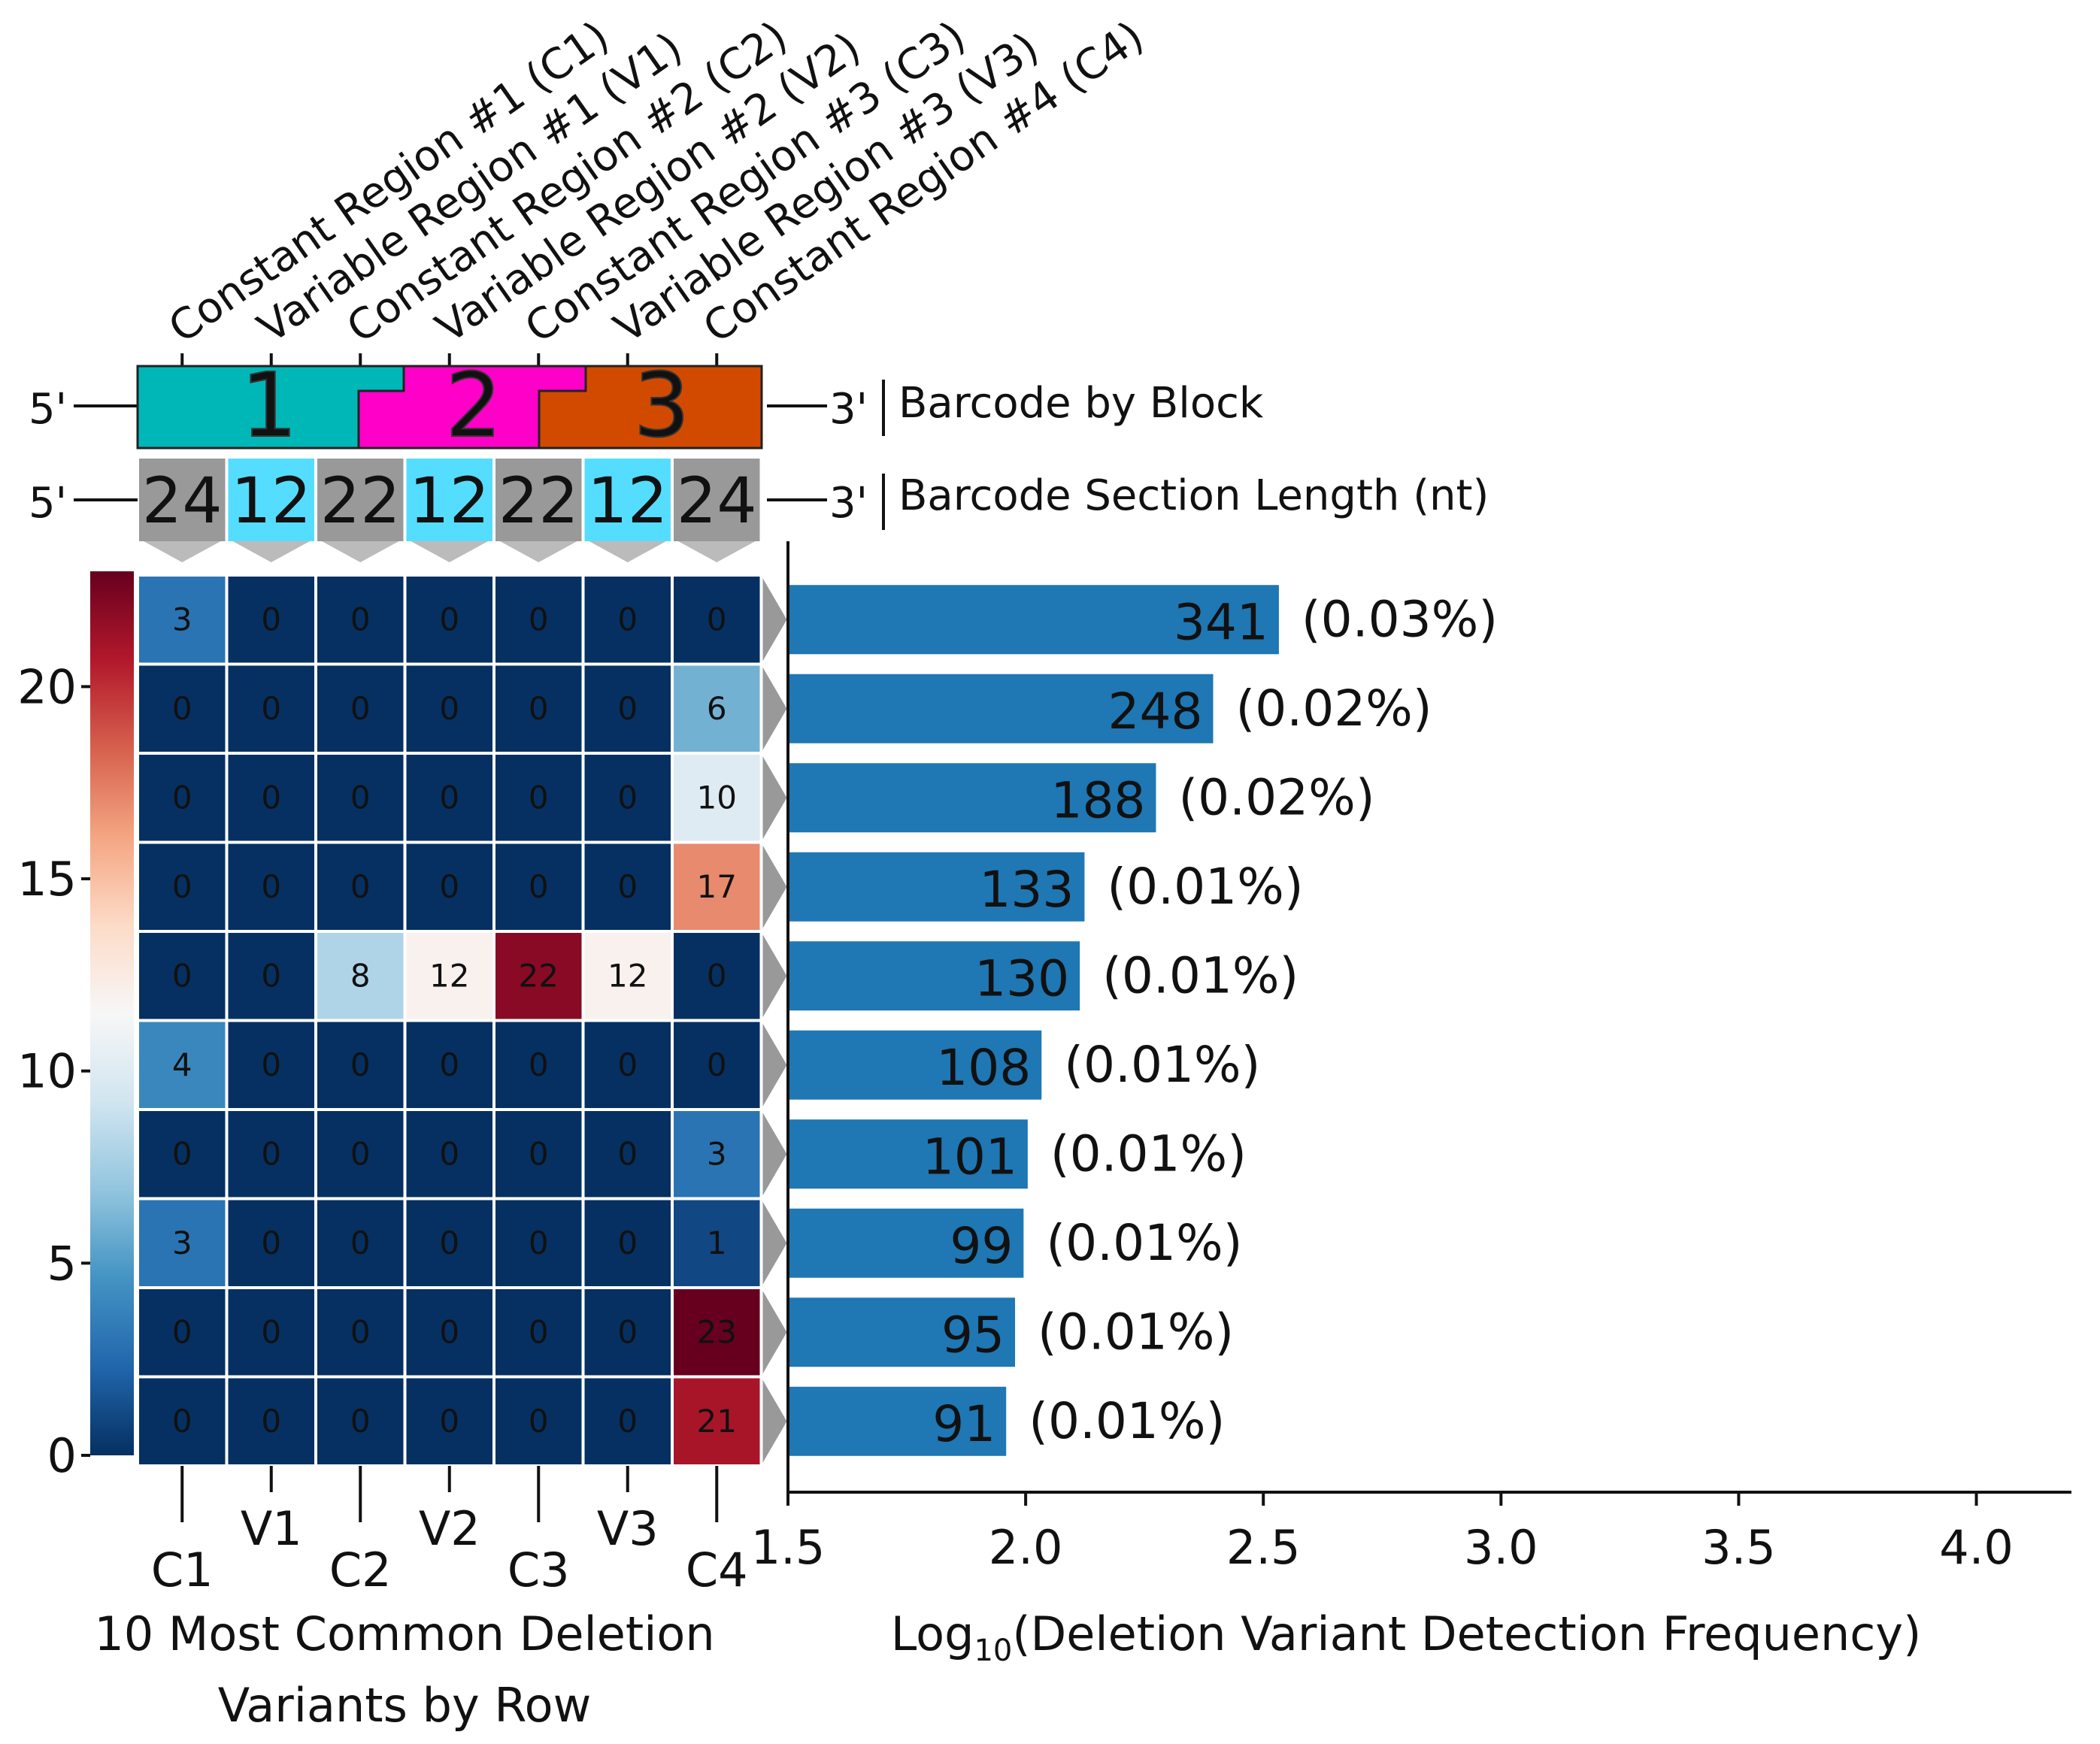 The image size is (2100, 1744). I want to click on heat-cell-label-r2-c1: 0, so click(182, 708).